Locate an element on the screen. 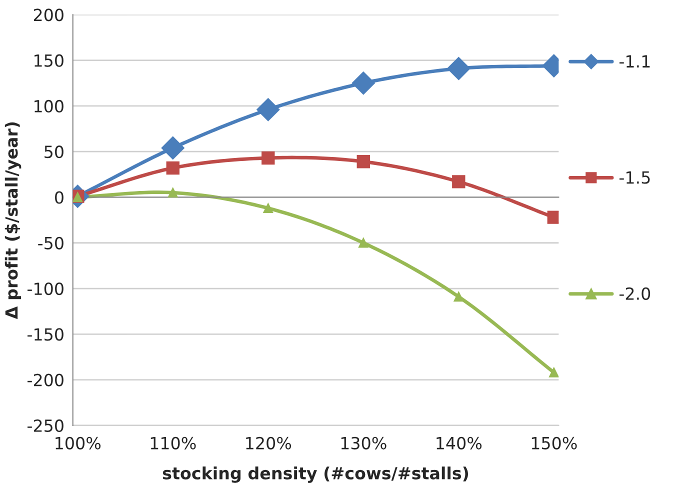 This screenshot has height=489, width=694. x-tick-label: 130% is located at coordinates (363, 443).